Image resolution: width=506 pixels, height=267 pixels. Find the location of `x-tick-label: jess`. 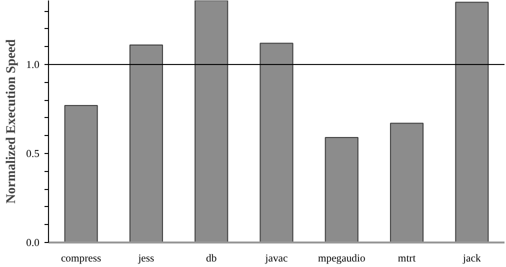

x-tick-label: jess is located at coordinates (145, 259).